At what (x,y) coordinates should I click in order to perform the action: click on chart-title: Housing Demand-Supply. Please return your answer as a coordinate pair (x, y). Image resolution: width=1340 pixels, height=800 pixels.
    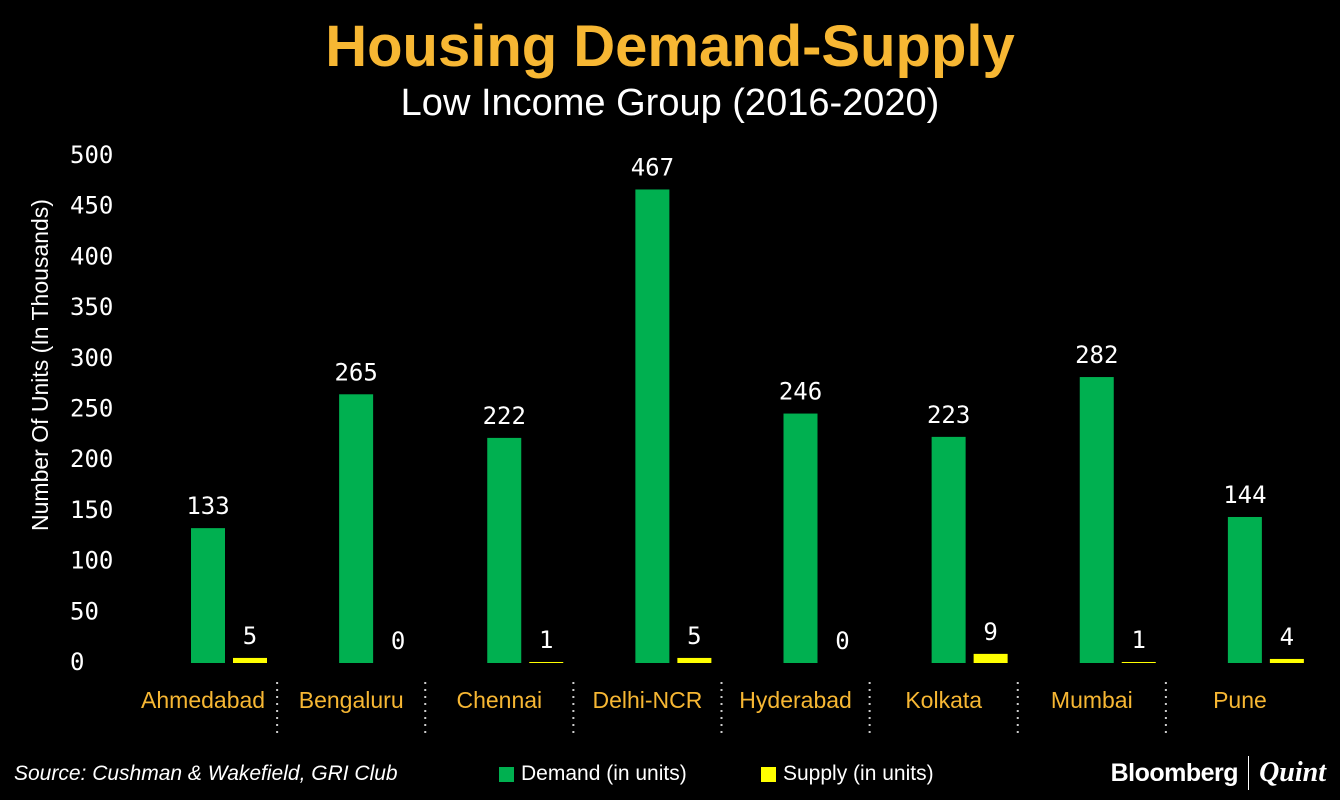
    Looking at the image, I should click on (670, 46).